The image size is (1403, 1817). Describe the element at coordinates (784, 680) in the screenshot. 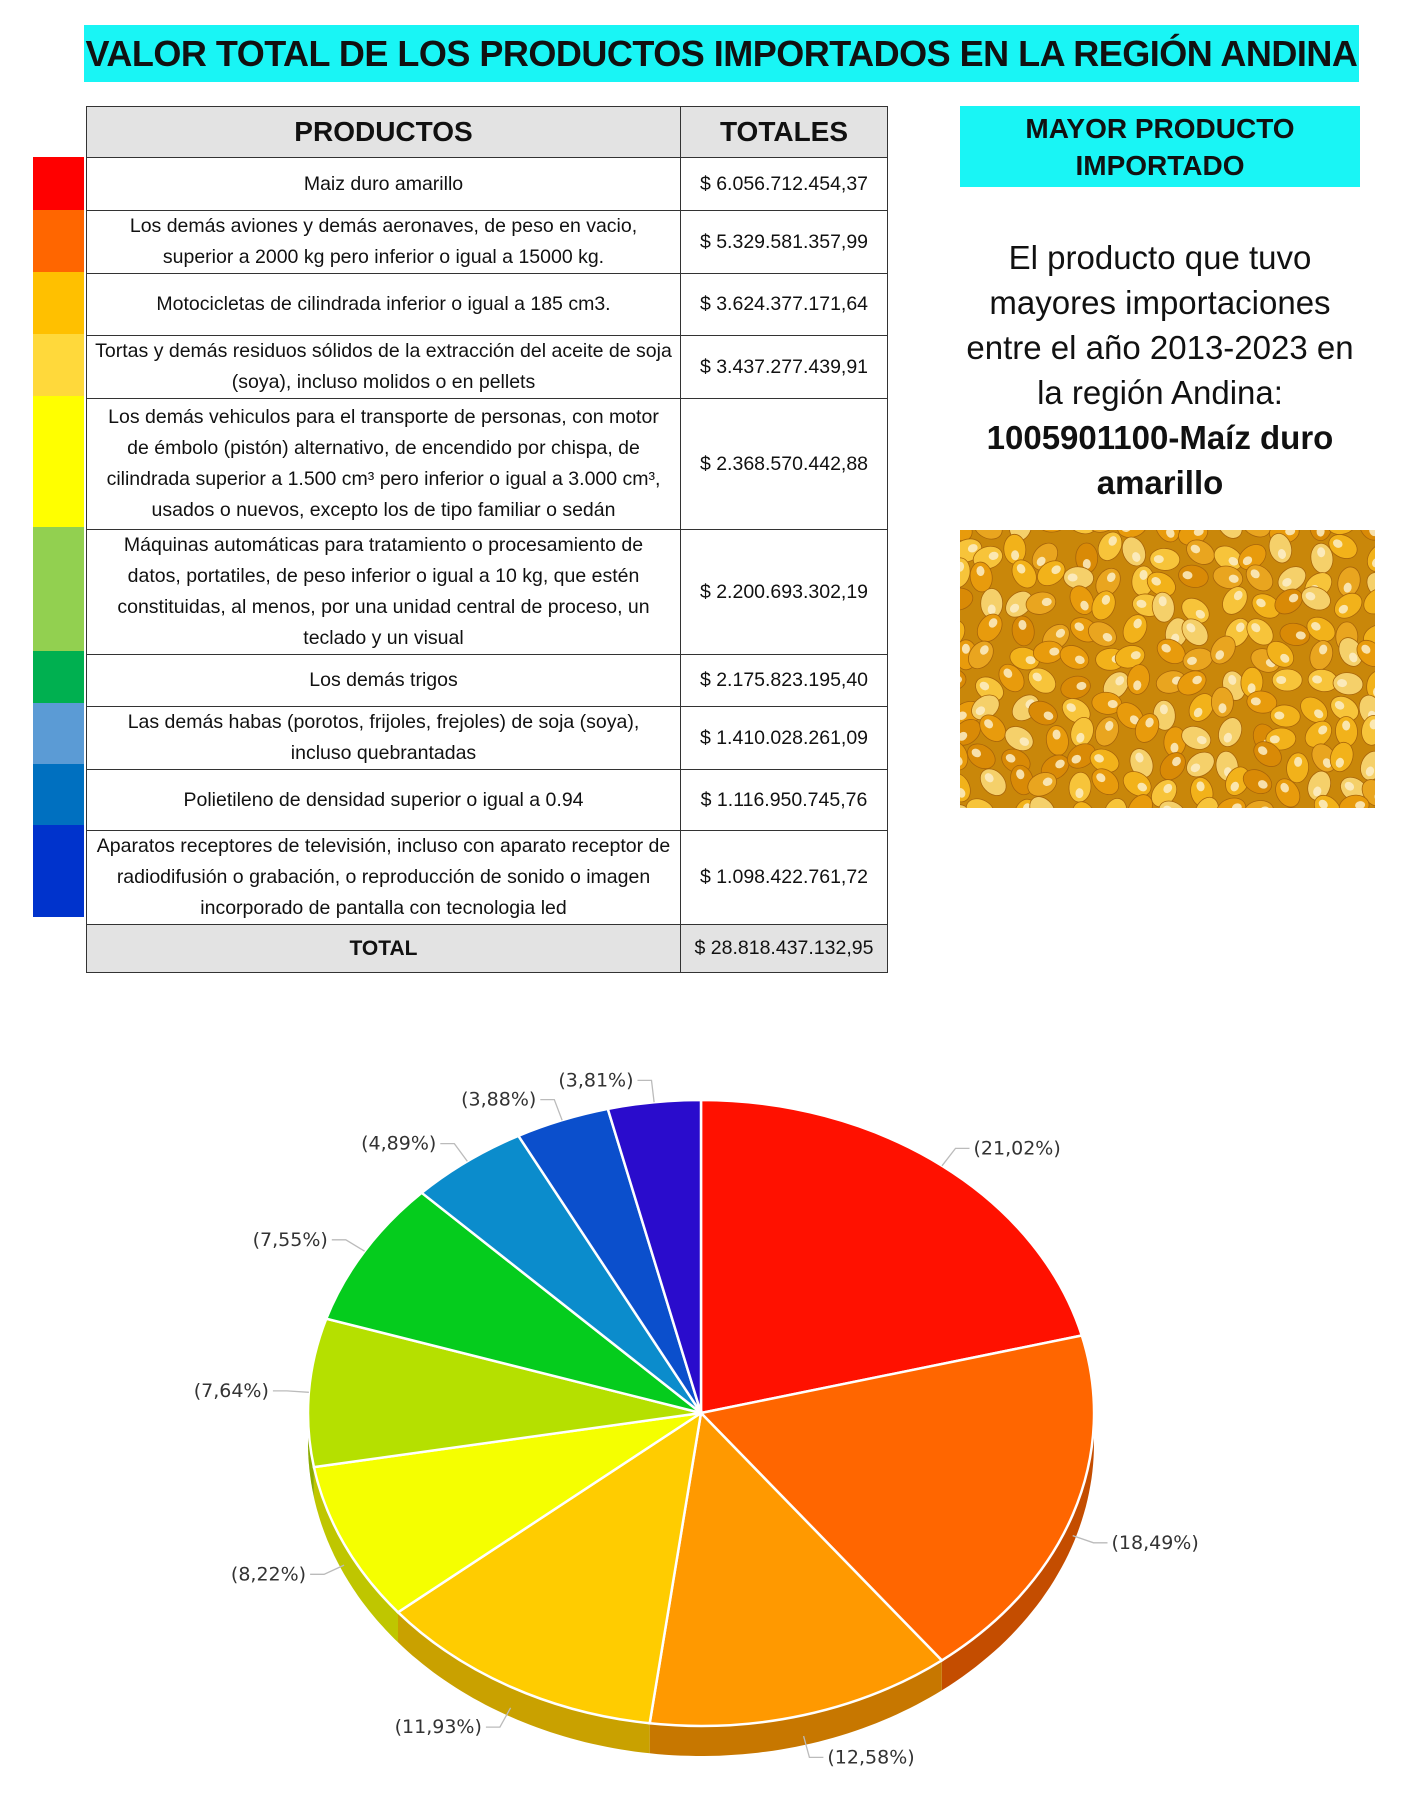

I see `product-total: $ 2.175.823.195,40` at that location.